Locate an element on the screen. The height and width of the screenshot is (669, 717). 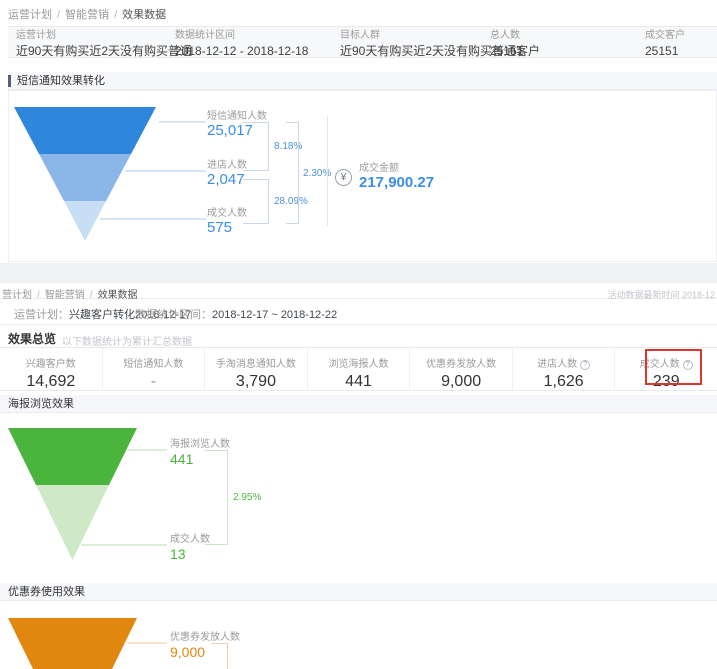
coupon-rate-bracket is located at coordinates (220, 656).